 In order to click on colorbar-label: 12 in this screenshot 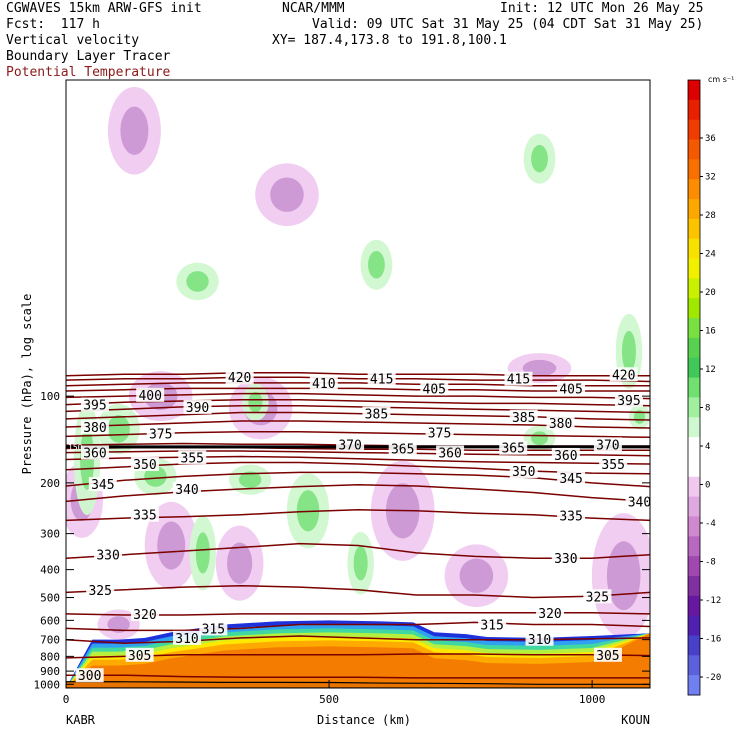, I will do `click(710, 370)`.